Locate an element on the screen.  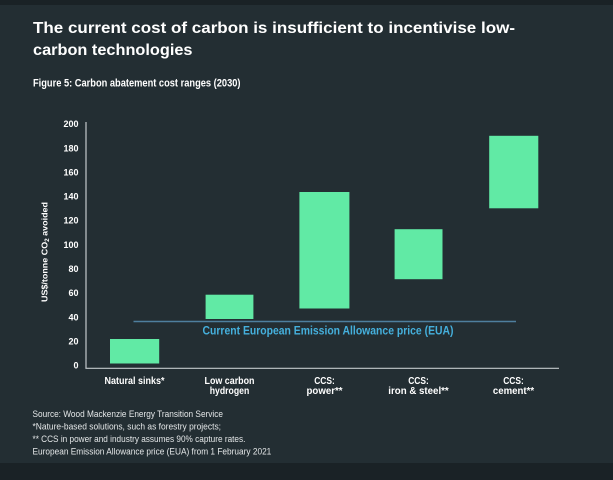
svg-text: cement** is located at coordinates (514, 391).